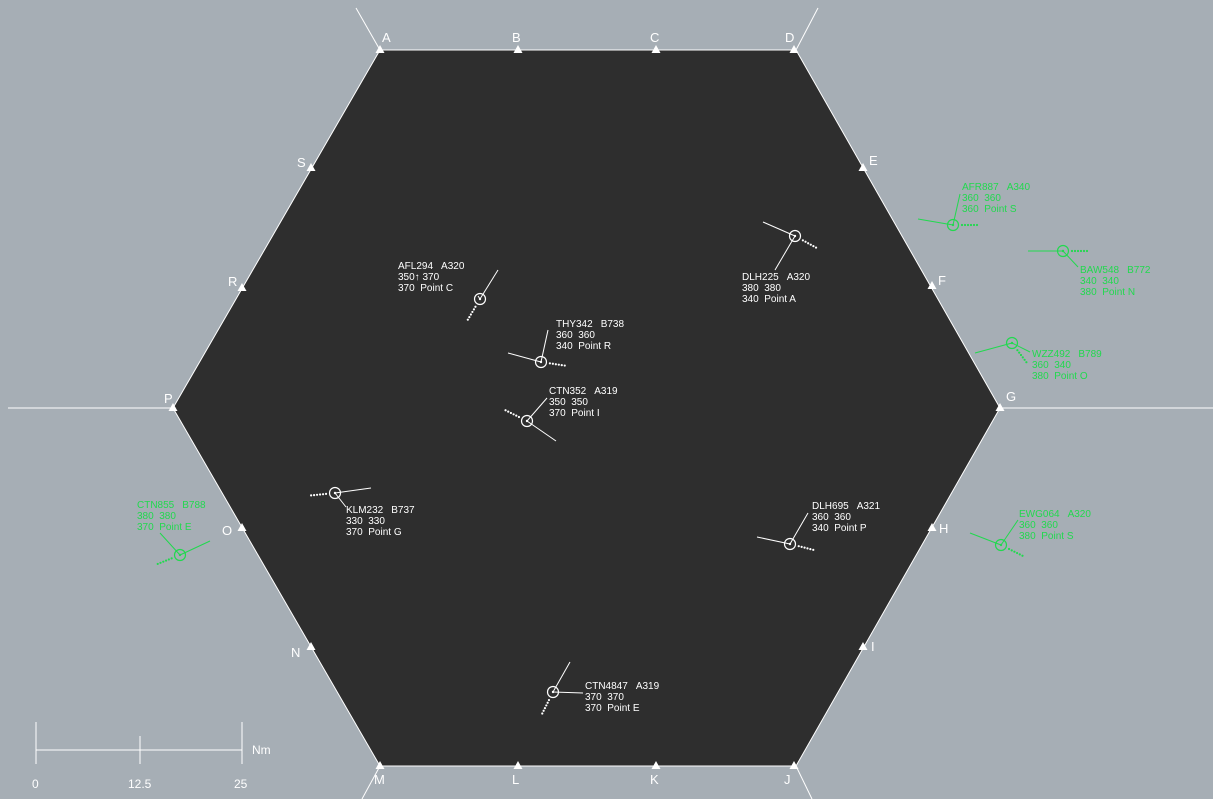 The image size is (1213, 799). What do you see at coordinates (1006, 400) in the screenshot?
I see `fix-g: G` at bounding box center [1006, 400].